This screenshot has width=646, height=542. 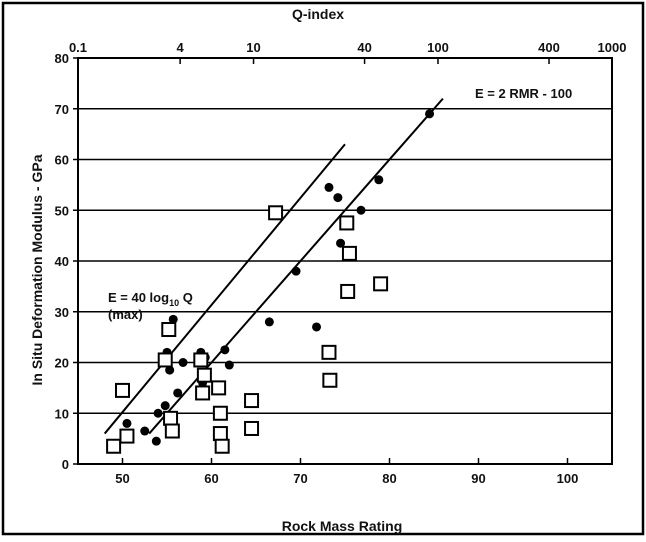 I want to click on q-equation-line-1-tail: Q, so click(x=186, y=297).